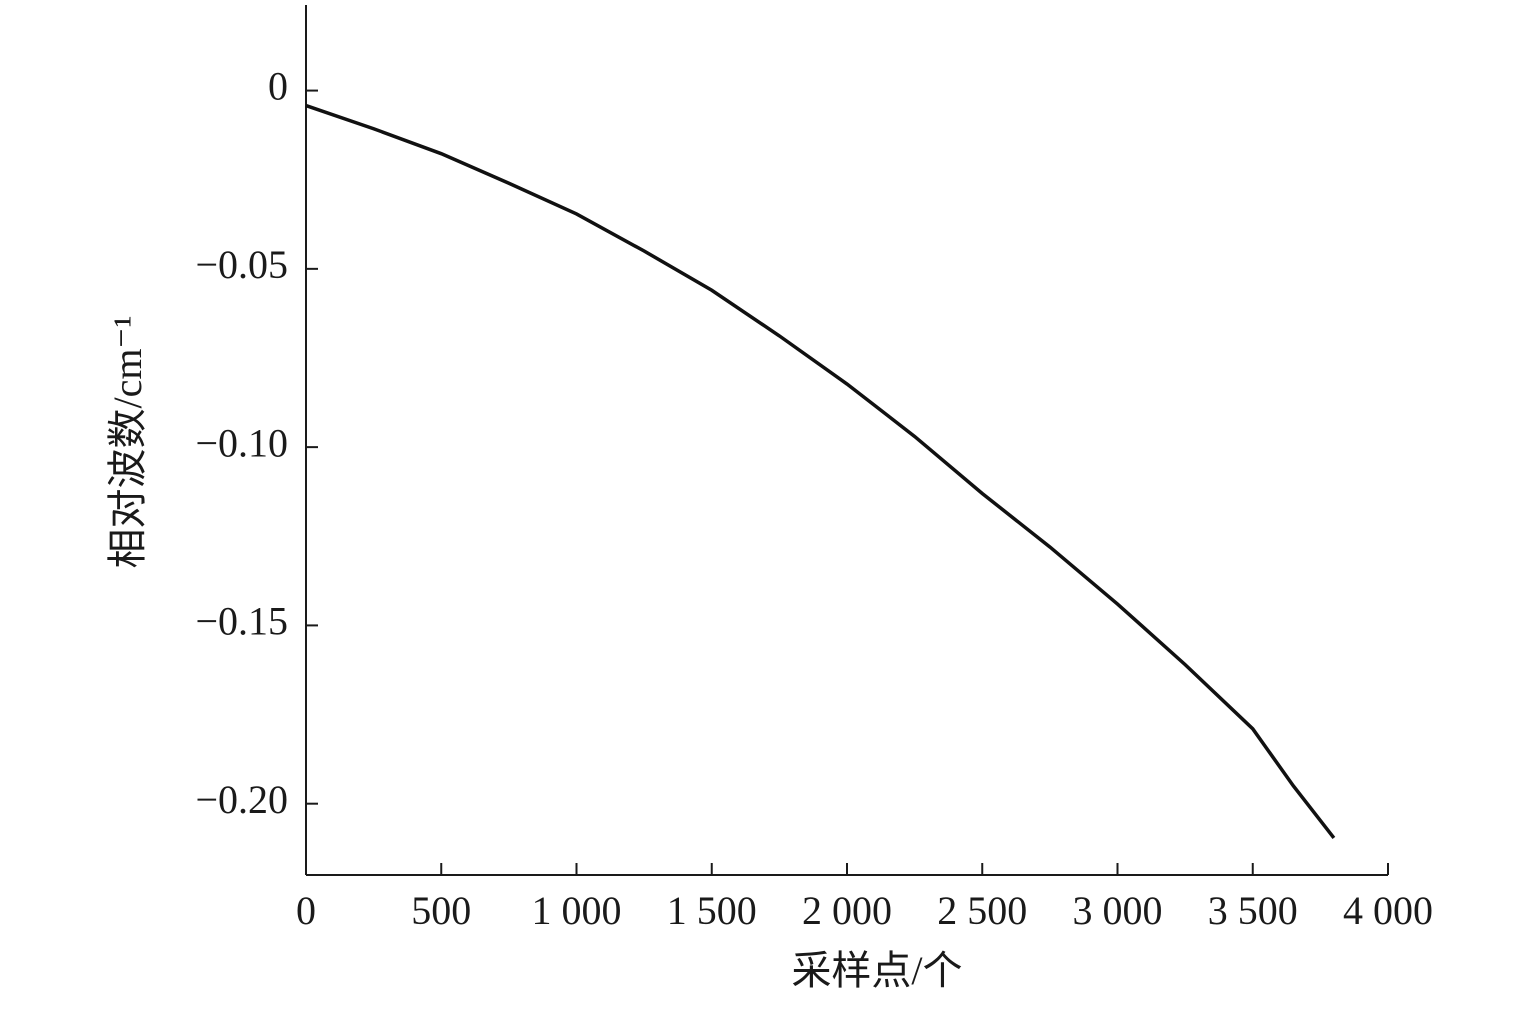  I want to click on y-axis-label: 相对波数/cm⁻¹, so click(127, 441).